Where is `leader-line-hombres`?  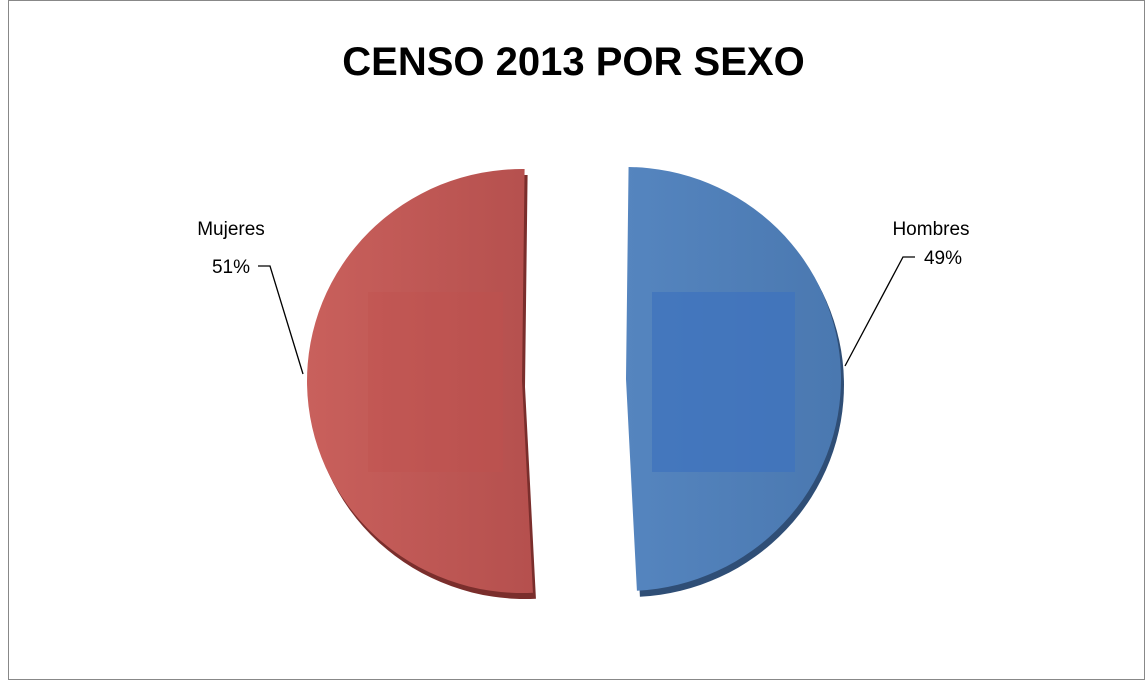
leader-line-hombres is located at coordinates (879, 311).